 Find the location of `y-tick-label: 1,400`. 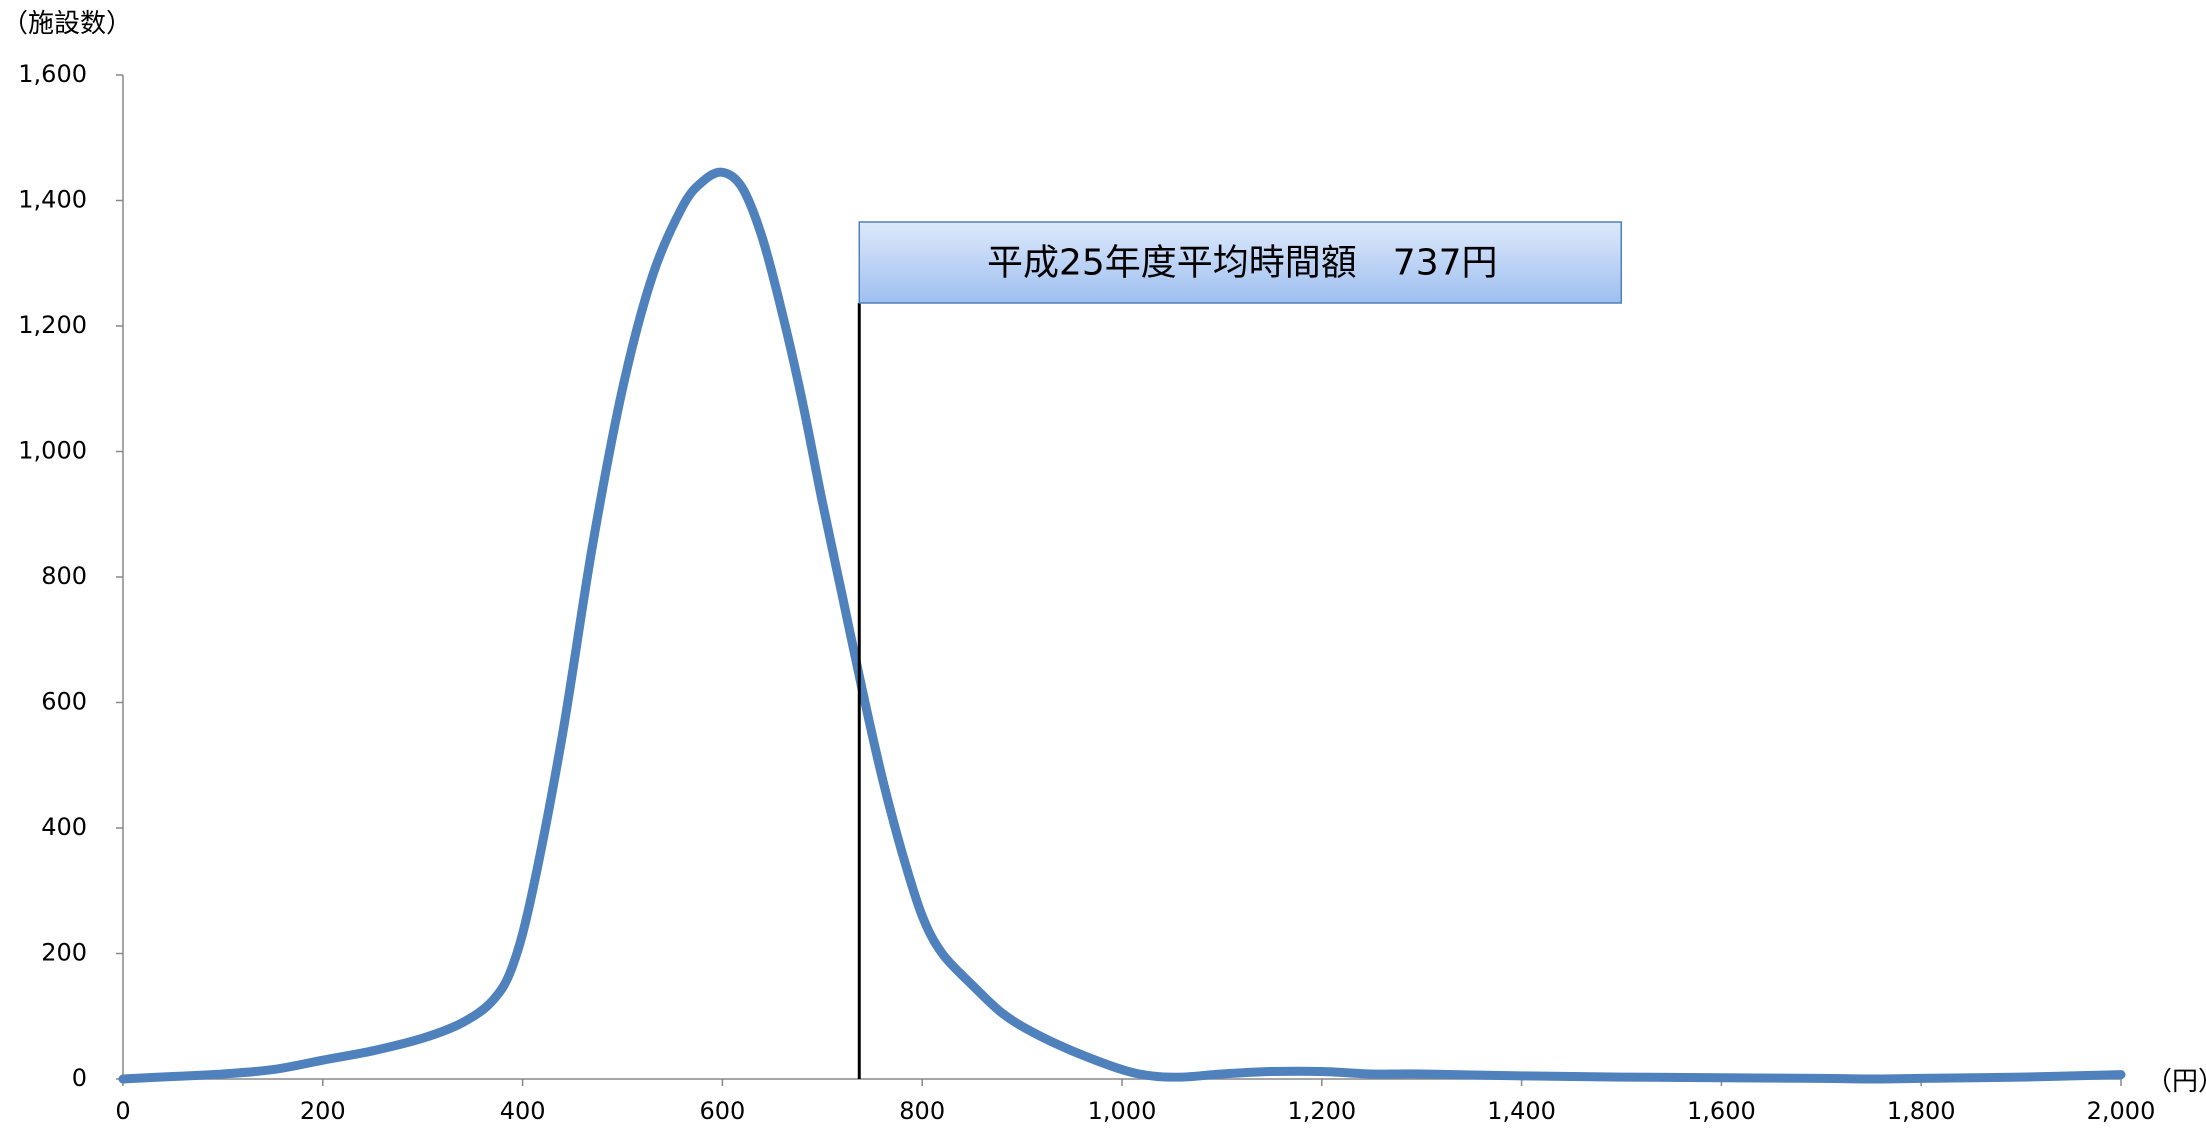

y-tick-label: 1,400 is located at coordinates (52, 200).